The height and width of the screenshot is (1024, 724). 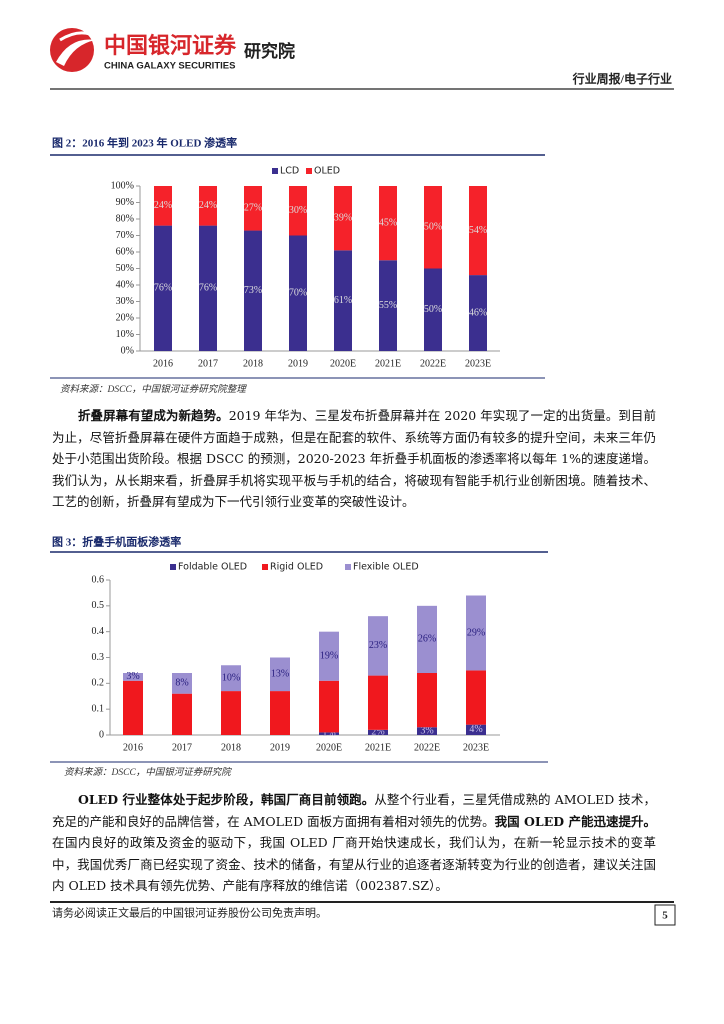 I want to click on y-tick-label: 60%, so click(x=125, y=251).